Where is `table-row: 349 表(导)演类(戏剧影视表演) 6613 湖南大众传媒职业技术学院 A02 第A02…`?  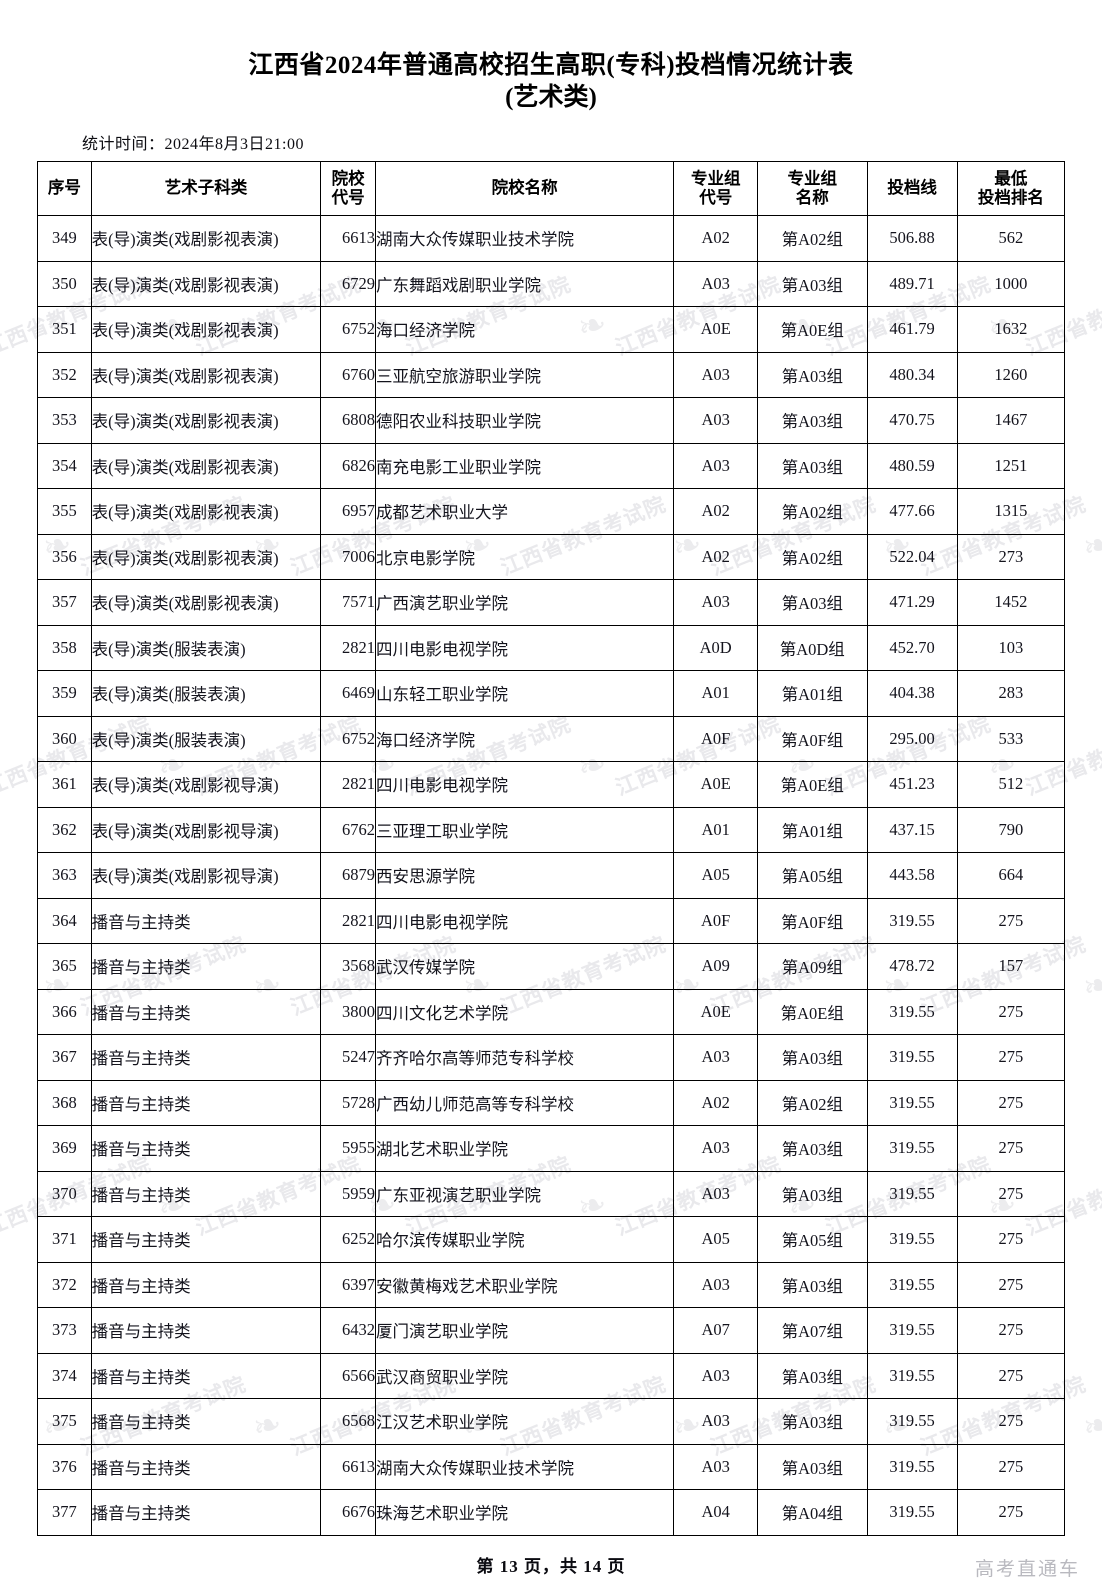
table-row: 349 表(导)演类(戏剧影视表演) 6613 湖南大众传媒职业技术学院 A02 第A02… is located at coordinates (551, 238).